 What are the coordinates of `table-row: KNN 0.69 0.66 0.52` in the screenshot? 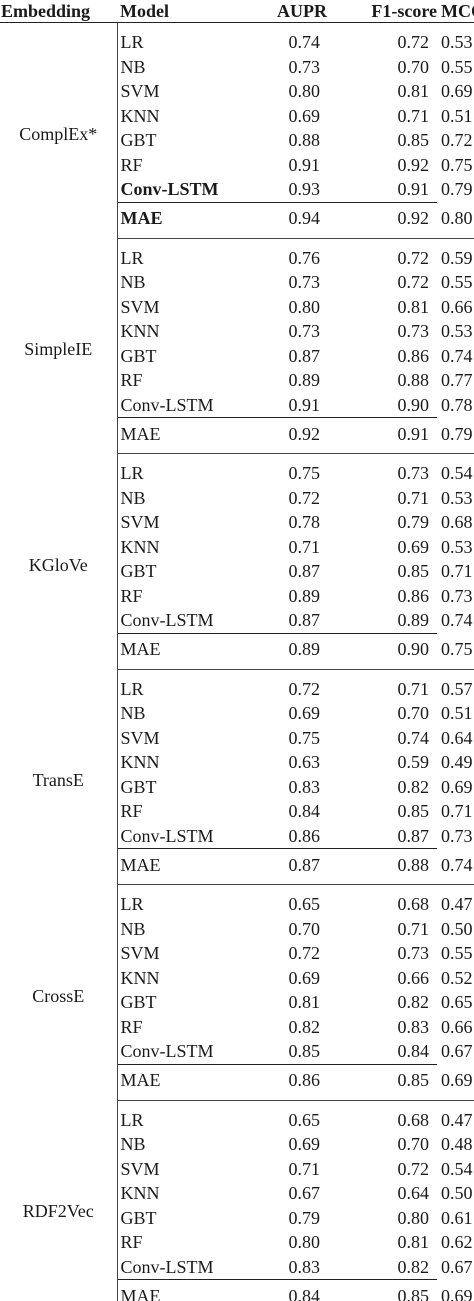 It's located at (237, 978).